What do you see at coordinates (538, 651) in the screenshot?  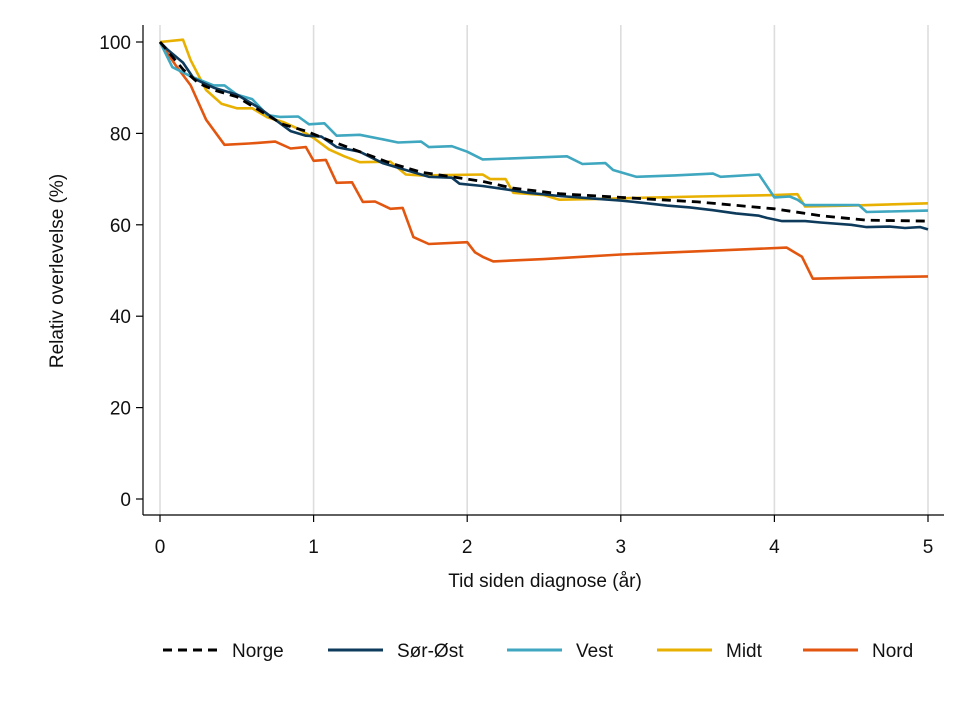 I see `legend: Norge Sør-Øst Vest Midt Nord` at bounding box center [538, 651].